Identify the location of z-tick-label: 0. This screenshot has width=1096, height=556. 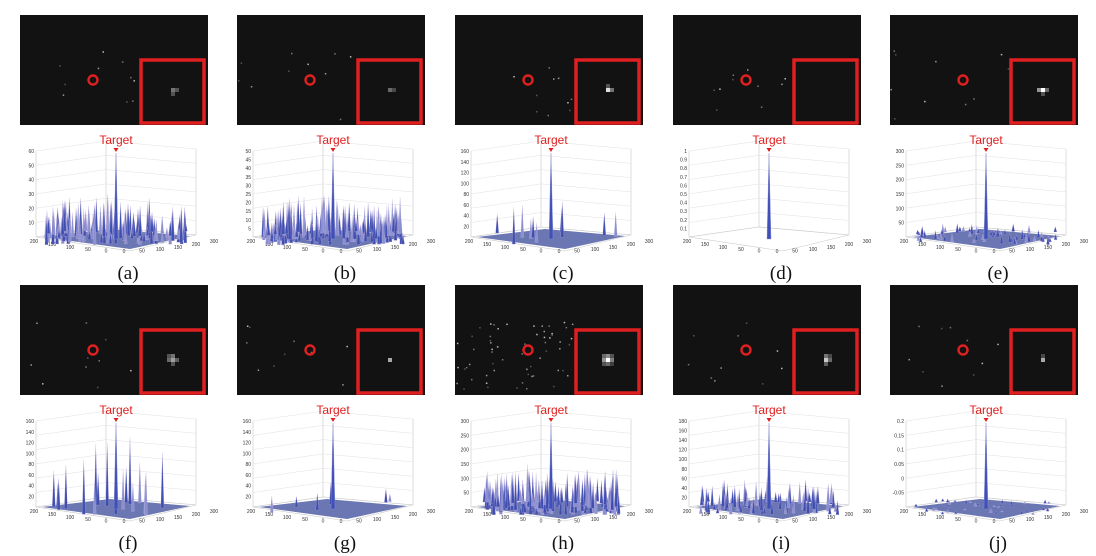
(902, 479).